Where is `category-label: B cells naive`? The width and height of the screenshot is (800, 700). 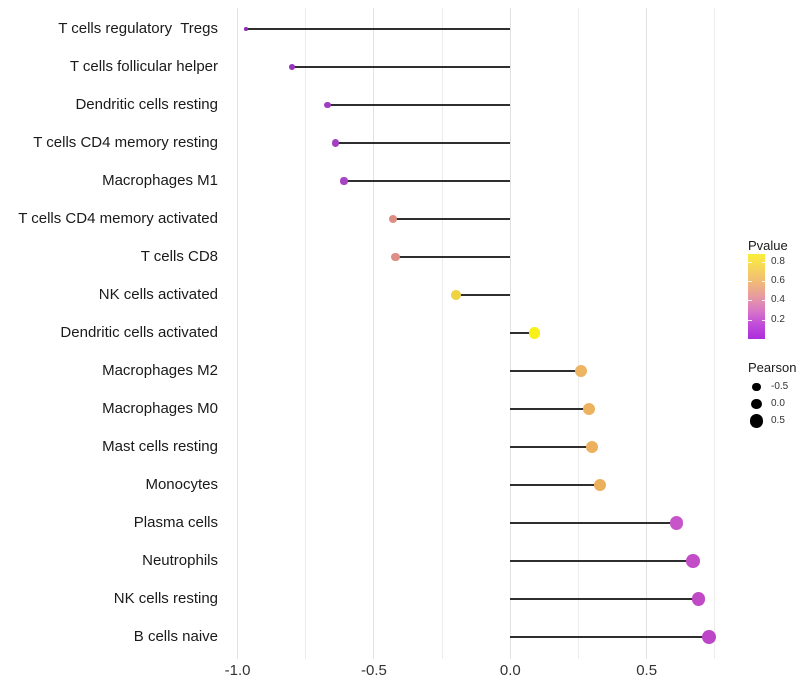
category-label: B cells naive is located at coordinates (175, 636).